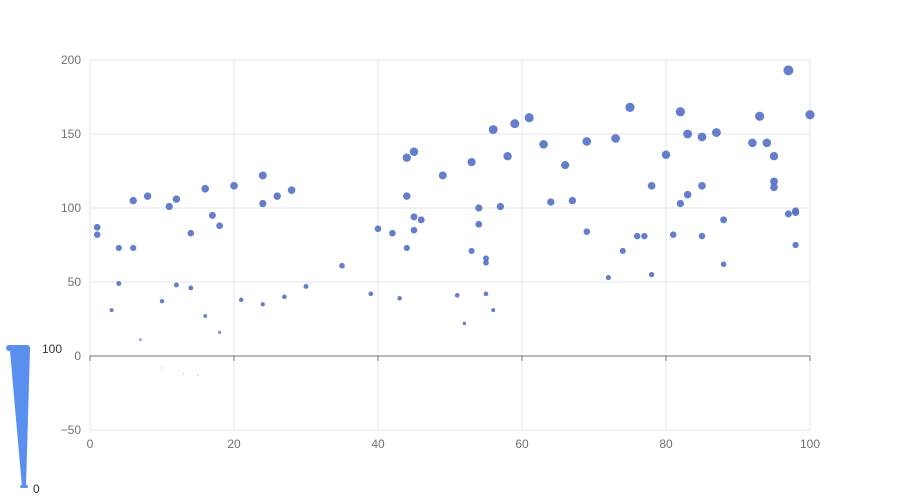 This screenshot has height=500, width=900. Describe the element at coordinates (18, 348) in the screenshot. I see `visual-map-top-cap` at that location.